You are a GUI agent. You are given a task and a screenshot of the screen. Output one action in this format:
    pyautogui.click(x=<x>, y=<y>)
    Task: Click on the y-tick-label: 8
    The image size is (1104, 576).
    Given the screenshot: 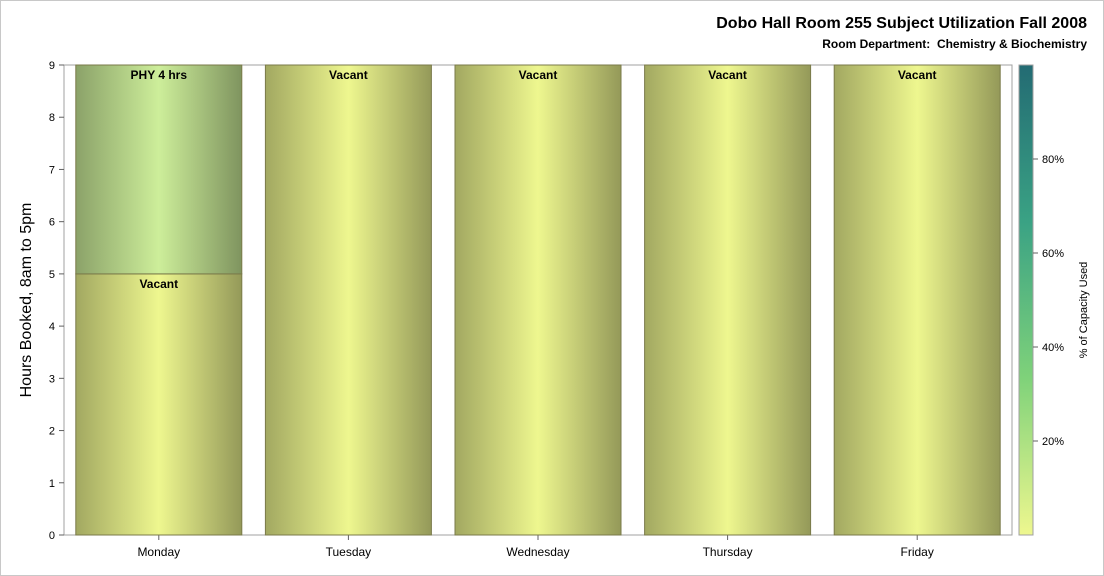 What is the action you would take?
    pyautogui.click(x=52, y=118)
    